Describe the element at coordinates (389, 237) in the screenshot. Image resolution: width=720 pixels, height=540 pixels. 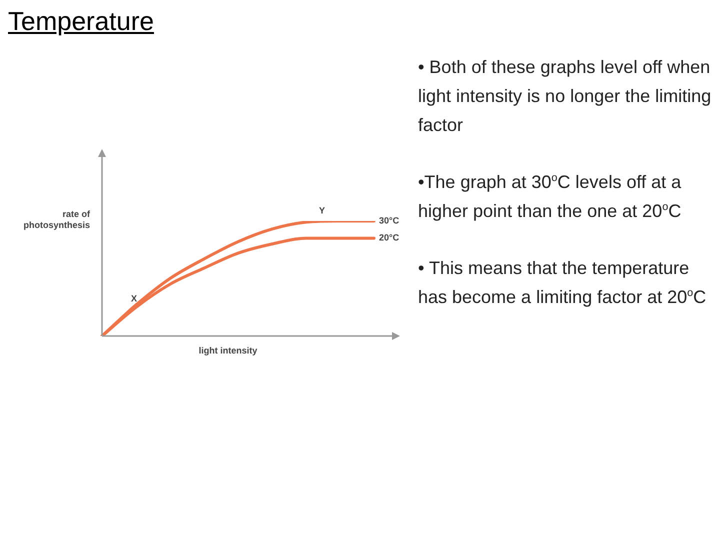
I see `series-label: 20°C` at that location.